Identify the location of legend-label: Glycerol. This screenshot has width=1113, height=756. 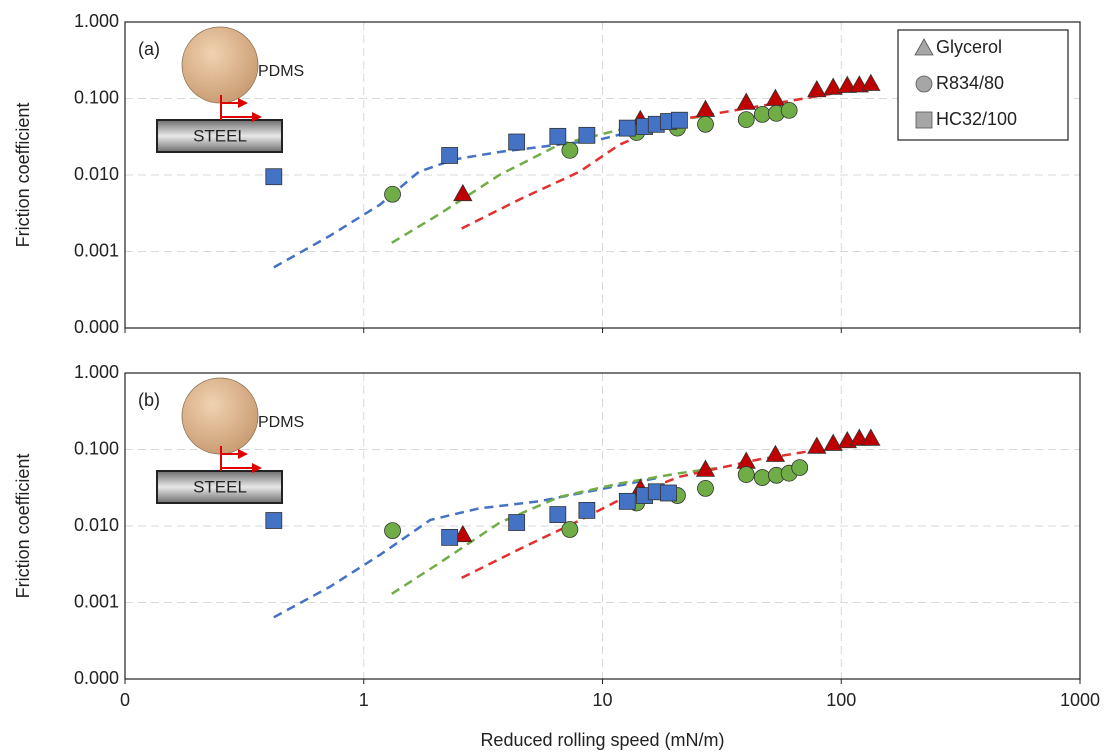
(969, 47).